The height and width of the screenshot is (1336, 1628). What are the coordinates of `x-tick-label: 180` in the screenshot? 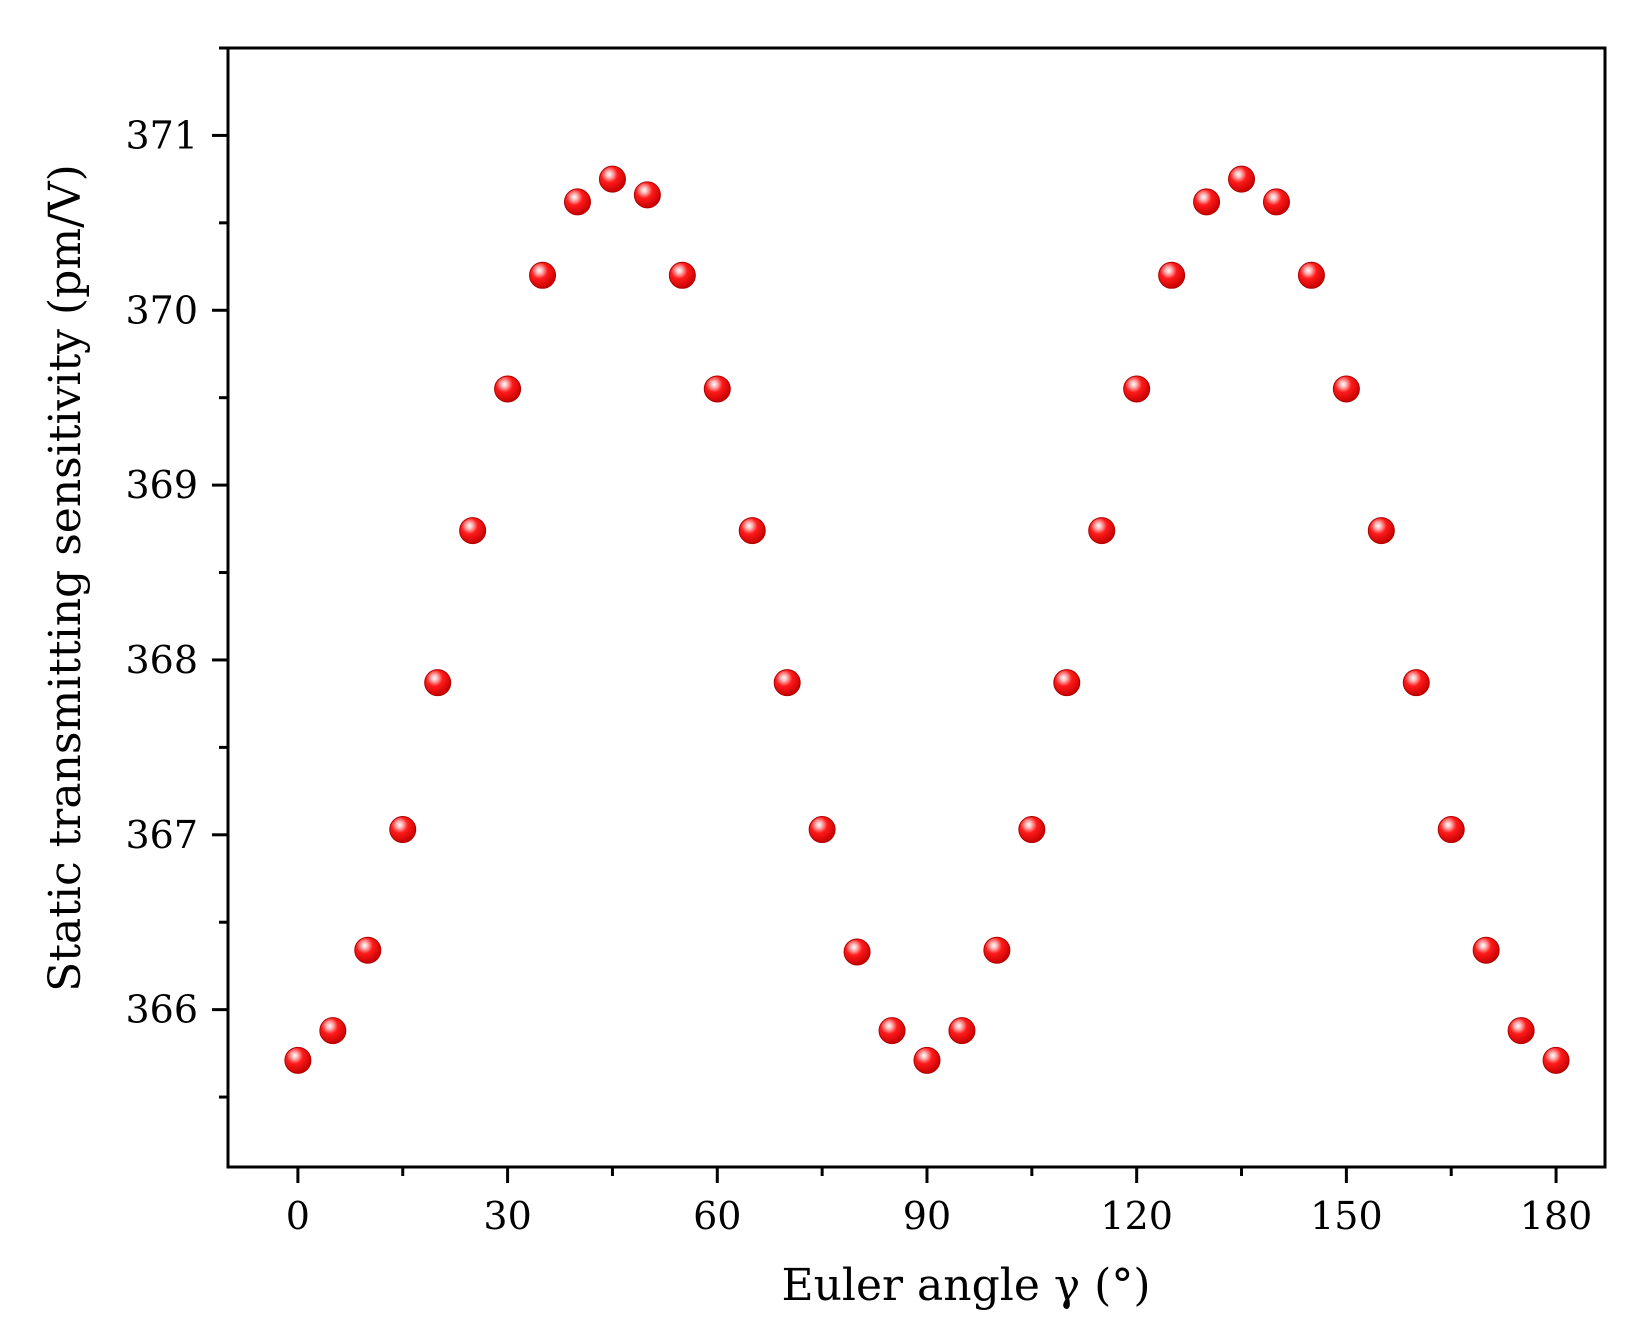 It's located at (1556, 1216).